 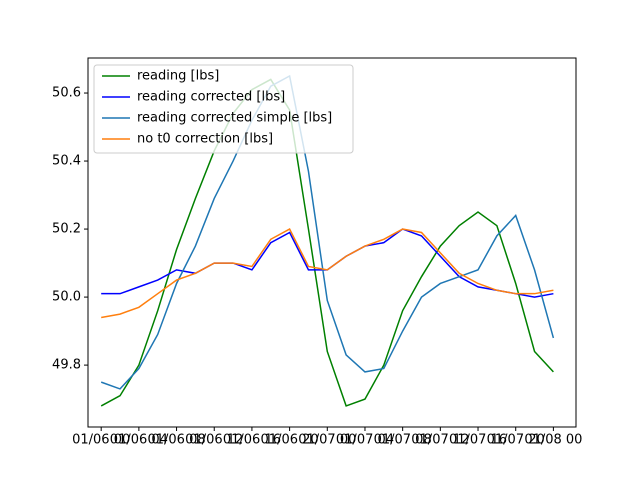 I want to click on y-tick-label: 50.2, so click(x=66, y=229).